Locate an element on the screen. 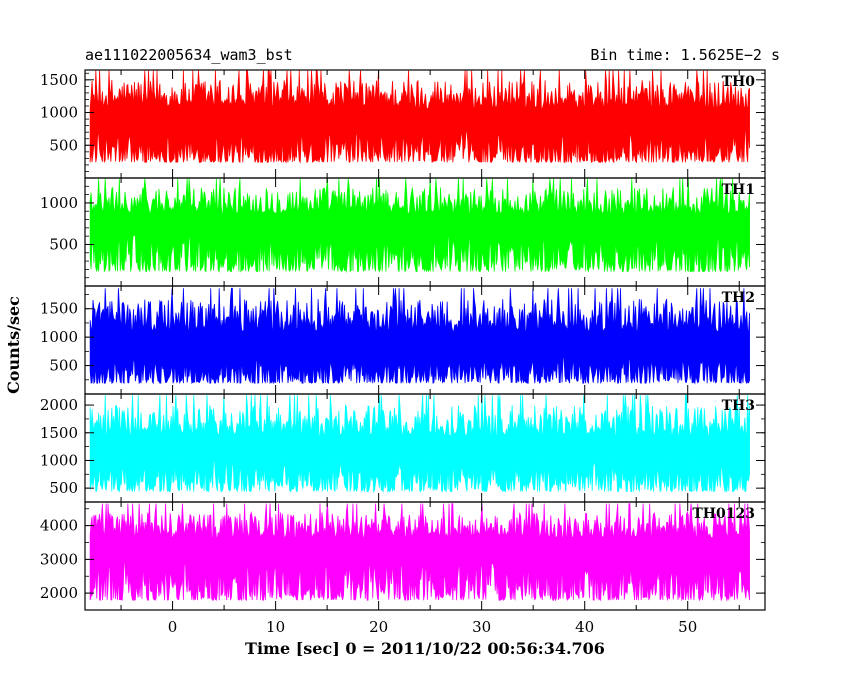 The height and width of the screenshot is (680, 850). series-th0 is located at coordinates (419, 117).